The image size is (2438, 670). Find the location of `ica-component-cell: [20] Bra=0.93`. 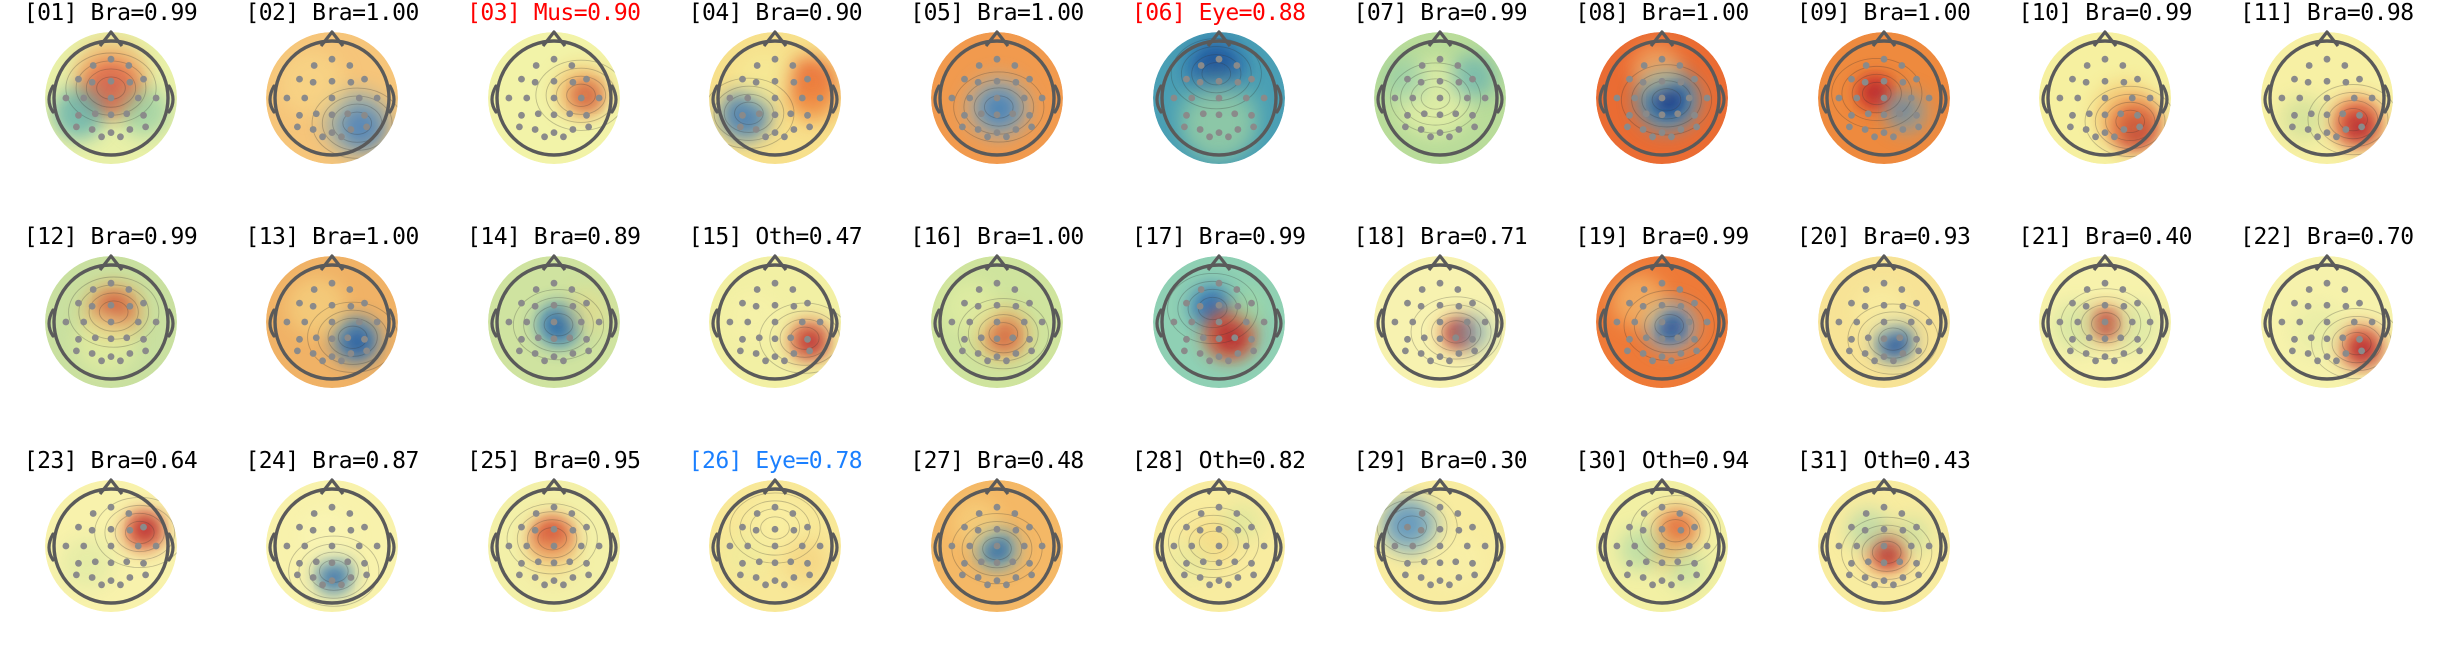

ica-component-cell: [20] Bra=0.93 is located at coordinates (1883, 335).